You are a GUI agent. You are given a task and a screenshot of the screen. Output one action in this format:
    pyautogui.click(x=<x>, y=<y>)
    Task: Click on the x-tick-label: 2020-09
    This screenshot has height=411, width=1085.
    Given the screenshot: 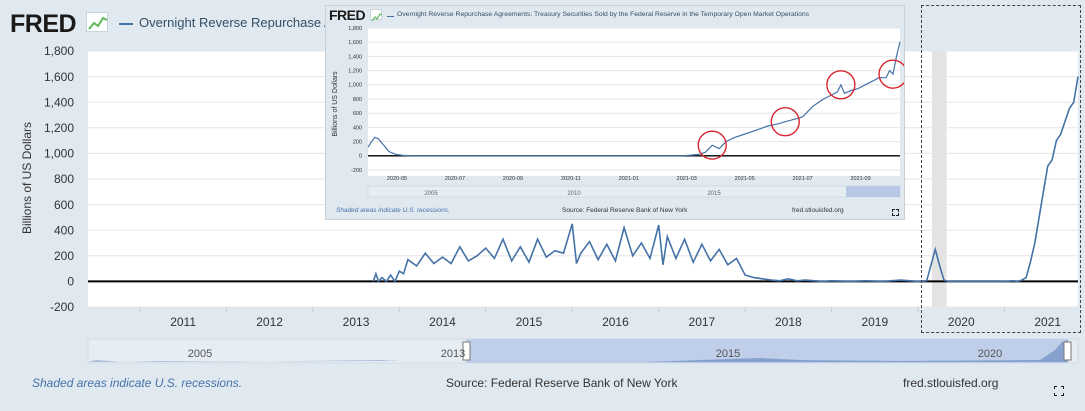 What is the action you would take?
    pyautogui.click(x=513, y=179)
    